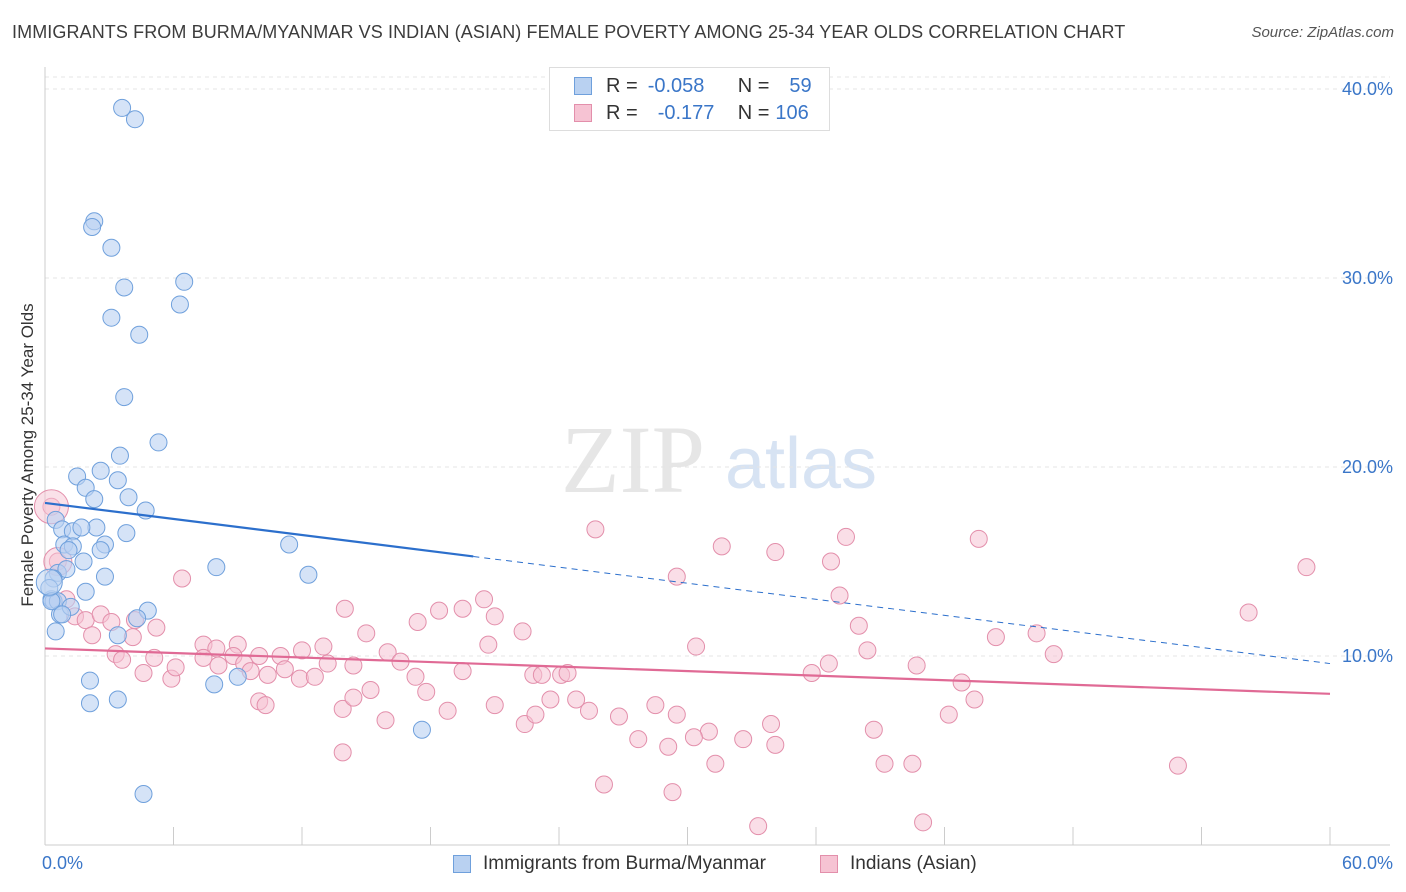 This screenshot has width=1406, height=892. Describe the element at coordinates (687, 671) in the screenshot. I see `indians-trend-line` at that location.